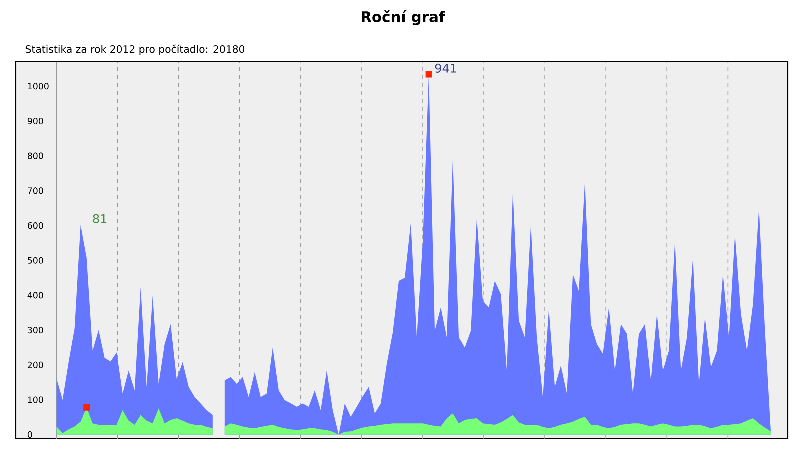  I want to click on y-tick-label: 800, so click(36, 156).